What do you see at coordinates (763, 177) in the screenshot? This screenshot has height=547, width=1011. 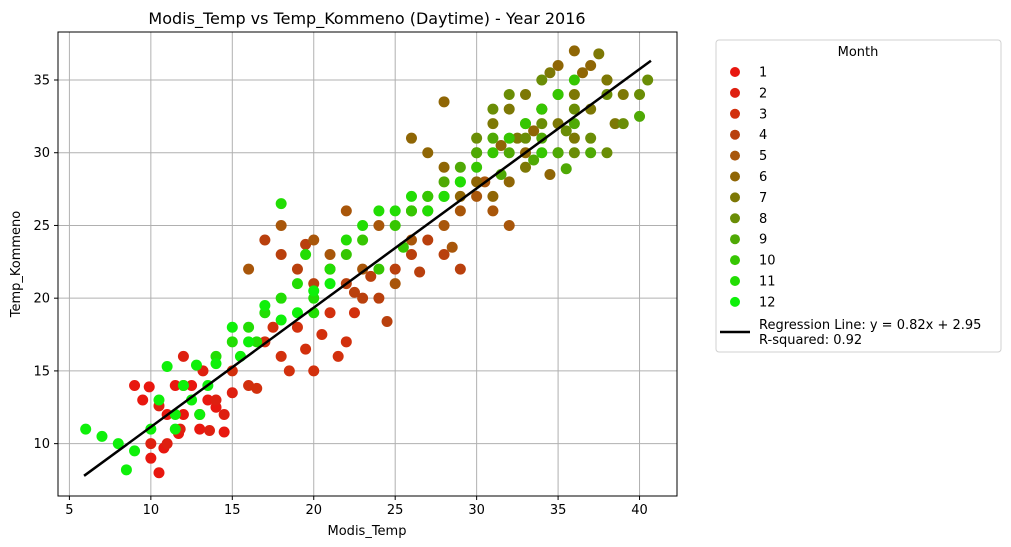 I see `legend-label-month-6: 6` at bounding box center [763, 177].